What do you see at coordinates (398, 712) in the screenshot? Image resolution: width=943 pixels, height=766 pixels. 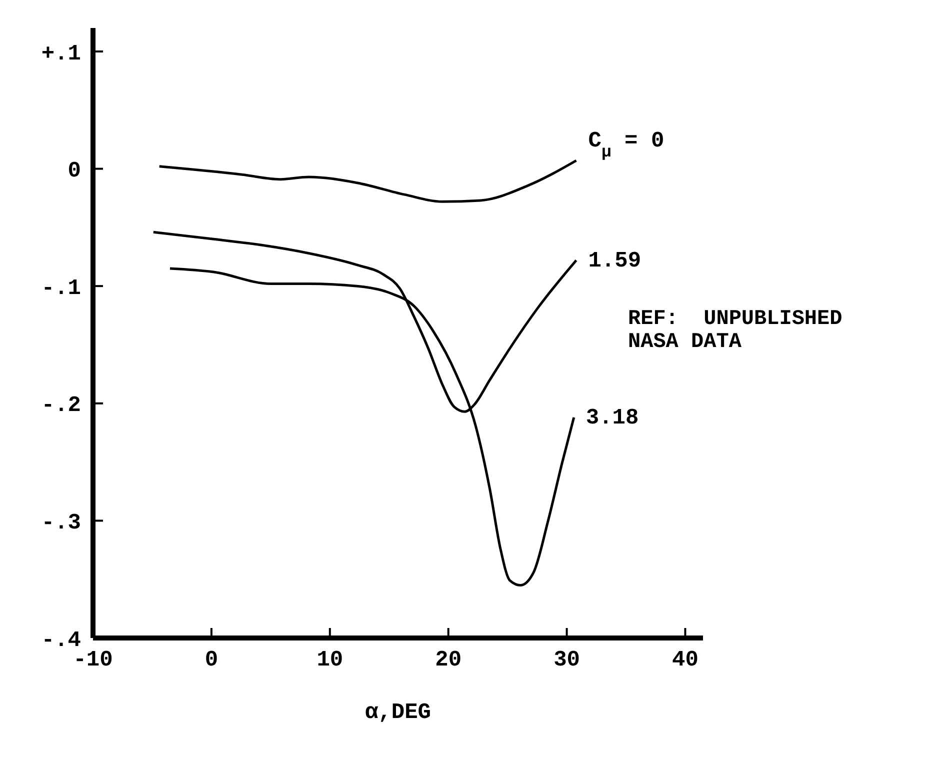 I see `x-axis-title: α,DEG` at bounding box center [398, 712].